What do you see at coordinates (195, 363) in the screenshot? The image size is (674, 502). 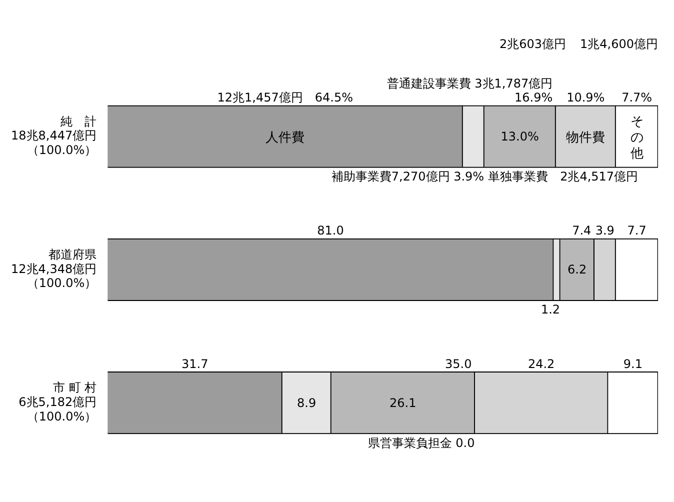 I see `data-label: 31.7` at bounding box center [195, 363].